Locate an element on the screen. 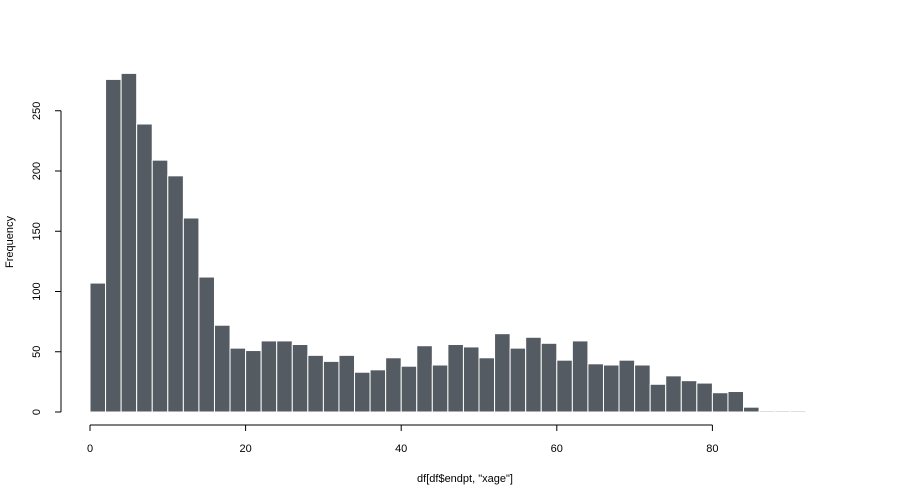 Image resolution: width=900 pixels, height=500 pixels. x-tick-label: 80 is located at coordinates (712, 449).